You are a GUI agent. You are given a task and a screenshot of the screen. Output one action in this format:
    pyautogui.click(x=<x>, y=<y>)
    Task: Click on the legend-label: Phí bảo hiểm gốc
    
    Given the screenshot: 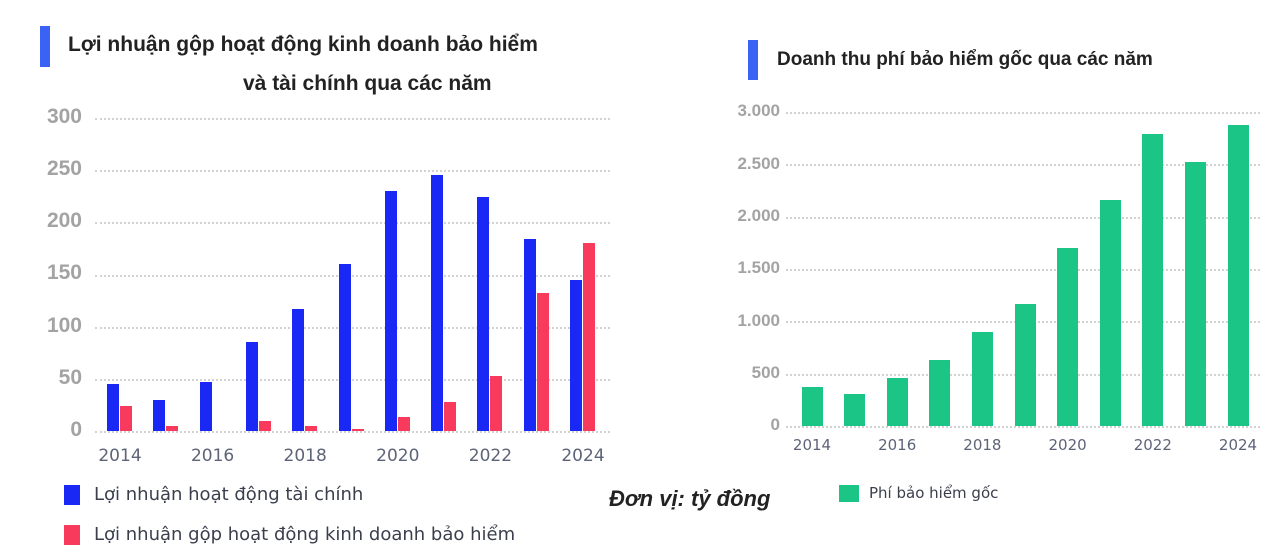 What is the action you would take?
    pyautogui.click(x=934, y=493)
    